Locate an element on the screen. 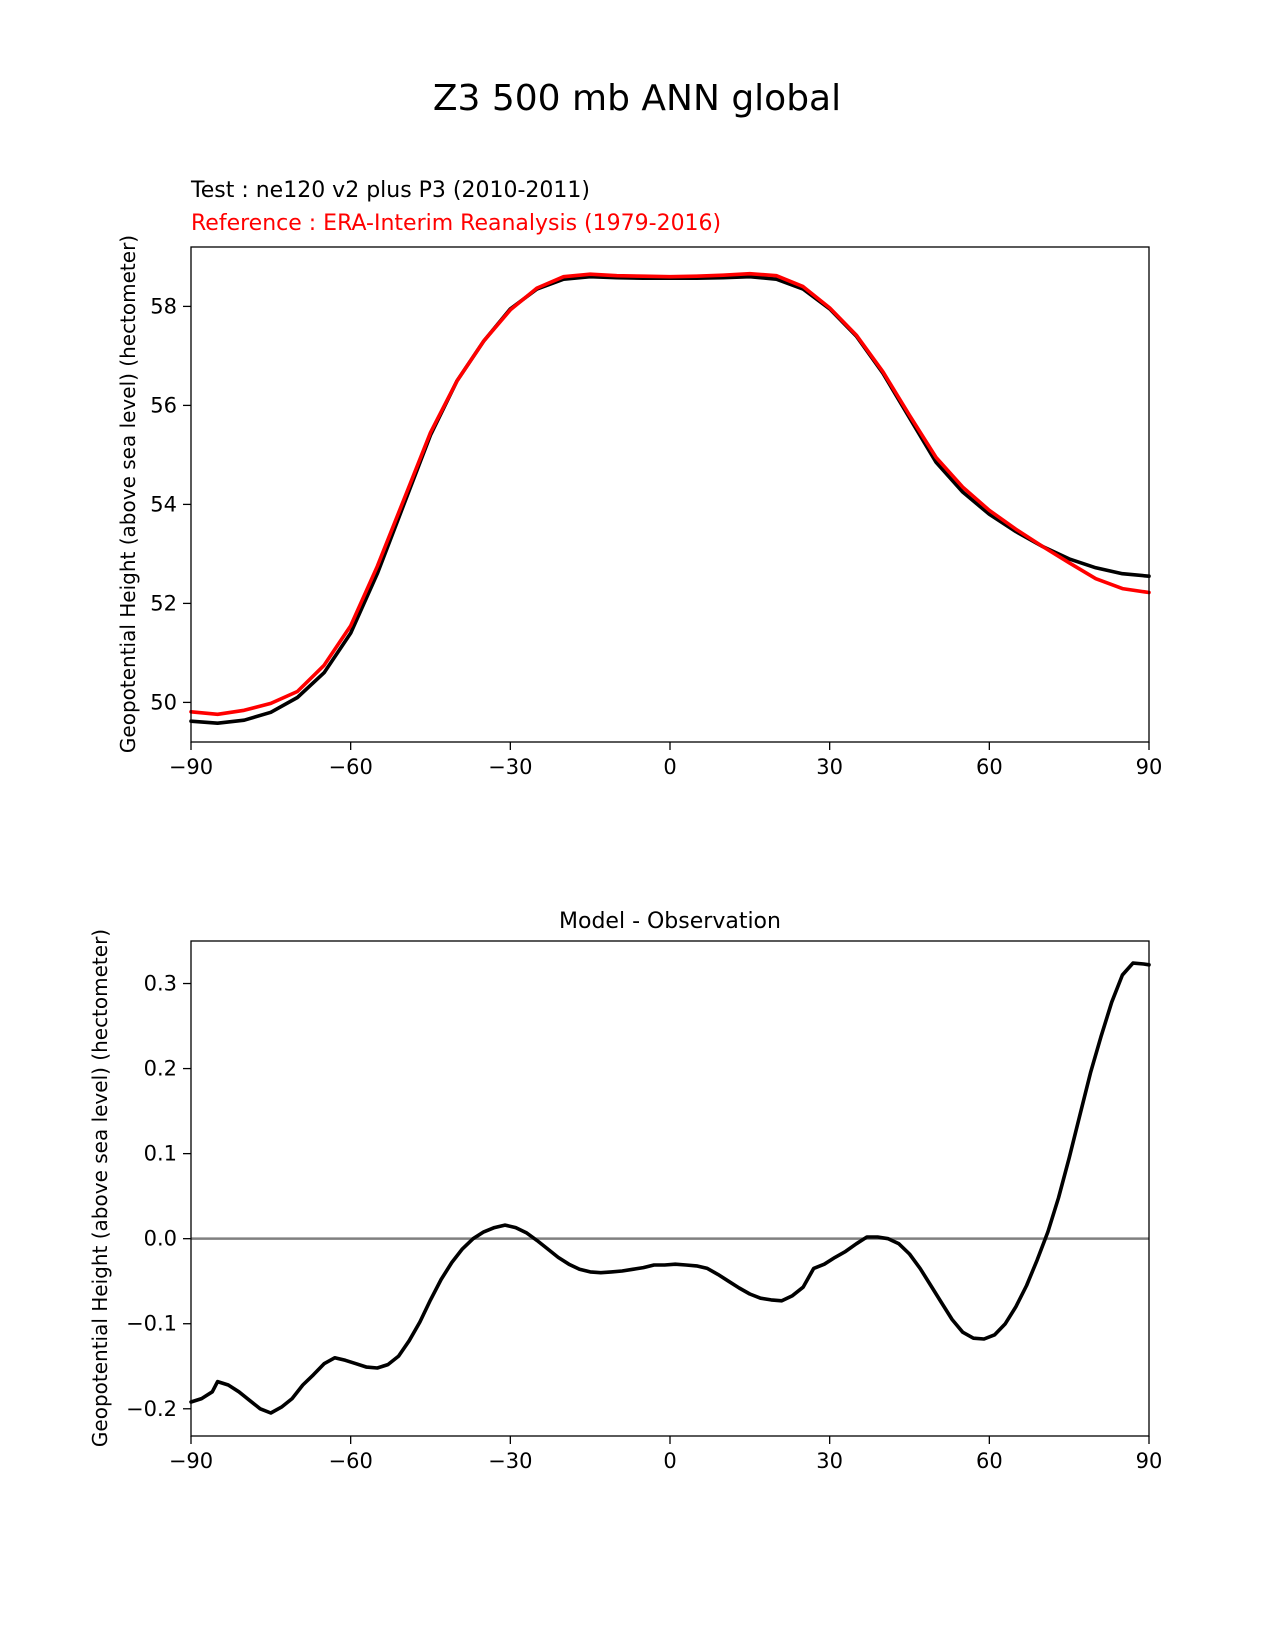  bottom-x-tick-label: 90 is located at coordinates (1149, 1461).